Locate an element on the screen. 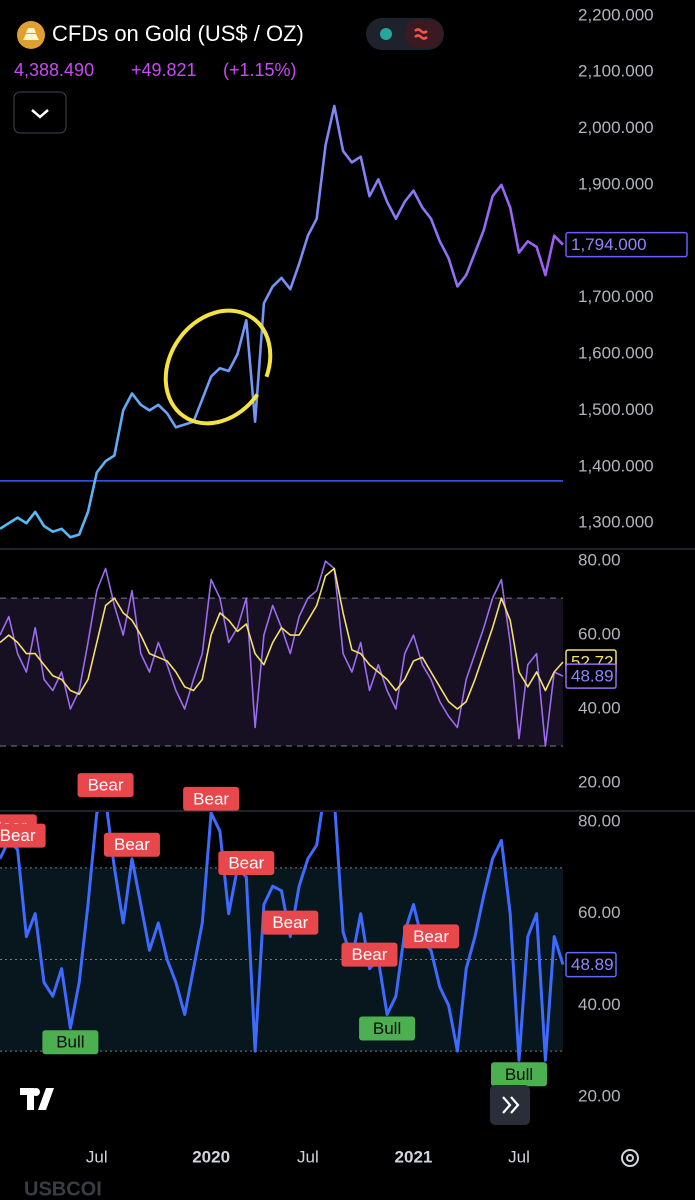  last-price: 4,388.490 is located at coordinates (54, 70).